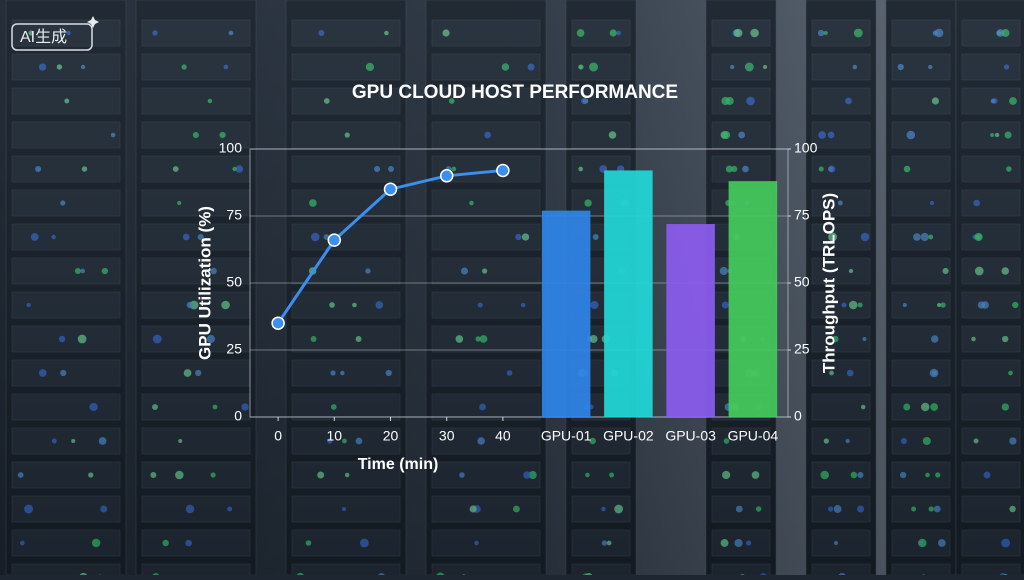 This screenshot has width=1024, height=580. I want to click on x-axis-label: Time (min), so click(398, 464).